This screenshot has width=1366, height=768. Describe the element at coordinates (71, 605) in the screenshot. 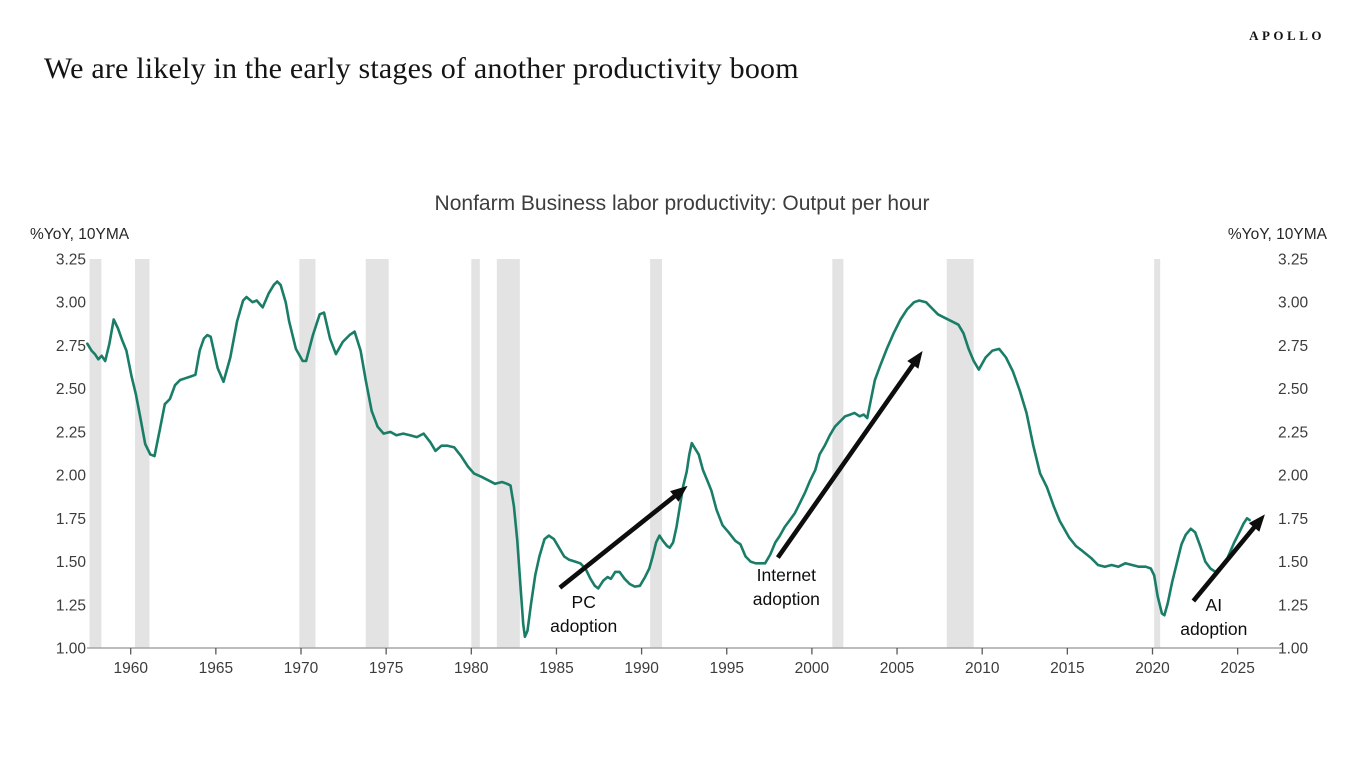

I see `y-tick-label-left: 1.25` at that location.